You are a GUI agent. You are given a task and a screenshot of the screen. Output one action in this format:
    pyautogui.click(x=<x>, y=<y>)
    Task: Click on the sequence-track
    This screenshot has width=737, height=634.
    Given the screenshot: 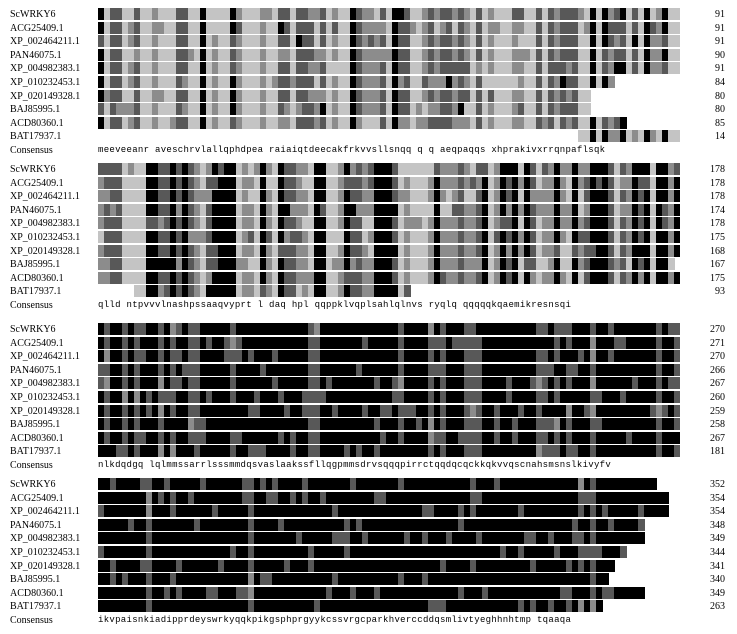 What is the action you would take?
    pyautogui.click(x=389, y=95)
    